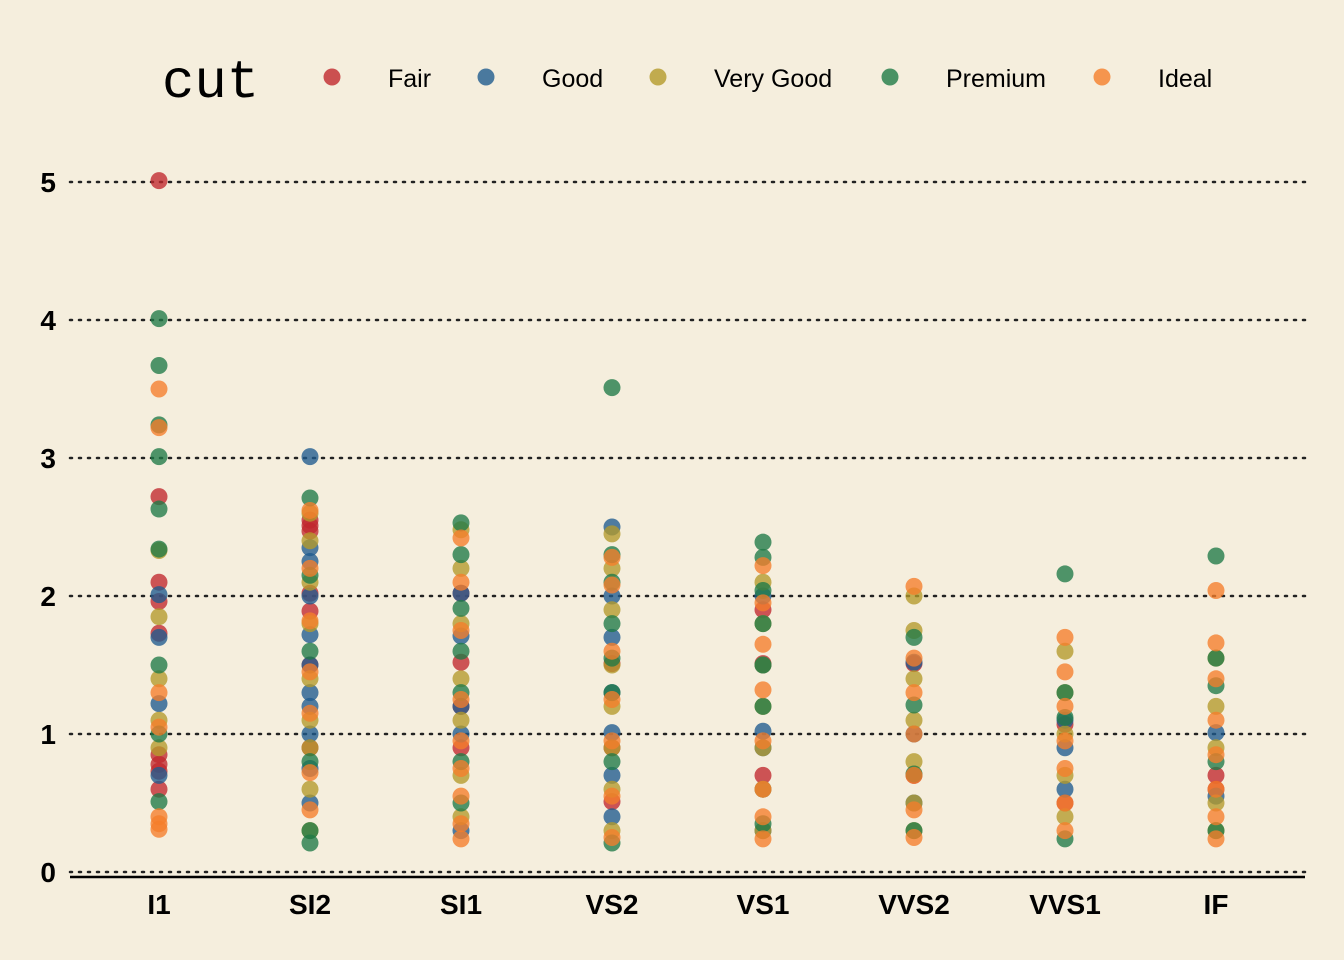  Describe the element at coordinates (1065, 904) in the screenshot. I see `x-tick-label: VVS1` at that location.